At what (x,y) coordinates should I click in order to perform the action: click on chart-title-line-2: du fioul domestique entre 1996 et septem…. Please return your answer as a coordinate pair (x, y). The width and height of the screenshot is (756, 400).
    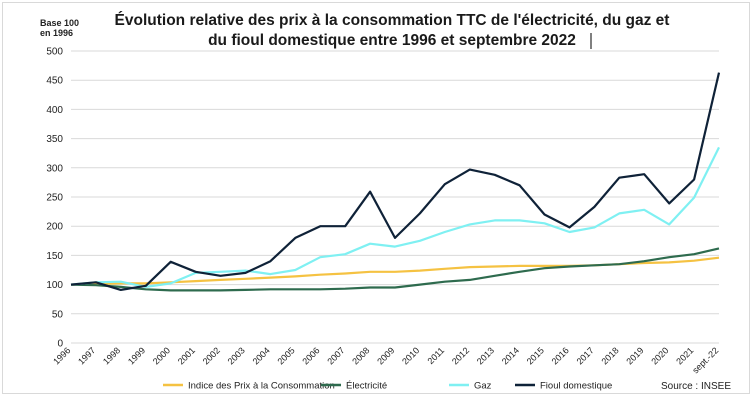
    Looking at the image, I should click on (392, 40).